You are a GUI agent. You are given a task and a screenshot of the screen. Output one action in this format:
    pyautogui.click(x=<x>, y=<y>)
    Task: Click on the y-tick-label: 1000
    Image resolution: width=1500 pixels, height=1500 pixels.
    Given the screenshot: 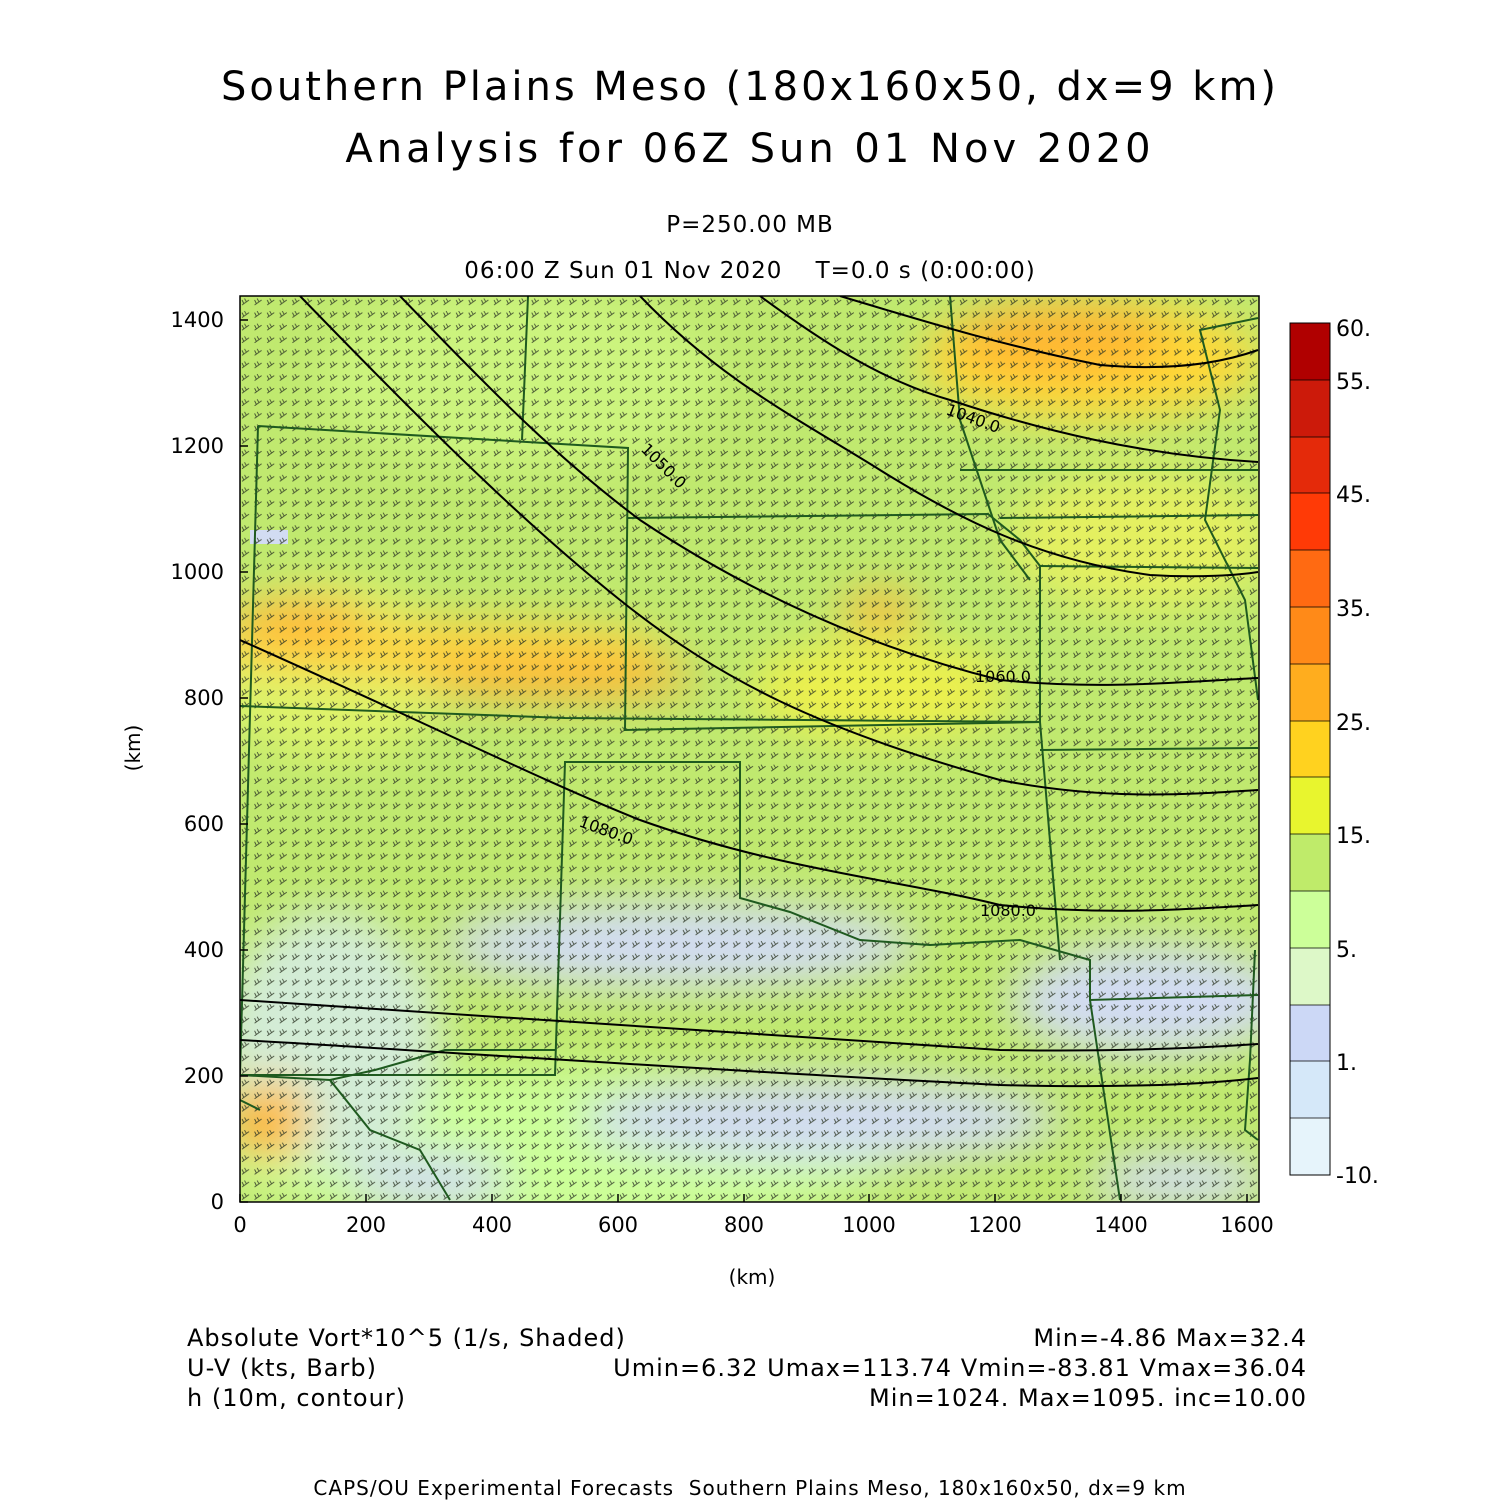 What is the action you would take?
    pyautogui.click(x=197, y=572)
    